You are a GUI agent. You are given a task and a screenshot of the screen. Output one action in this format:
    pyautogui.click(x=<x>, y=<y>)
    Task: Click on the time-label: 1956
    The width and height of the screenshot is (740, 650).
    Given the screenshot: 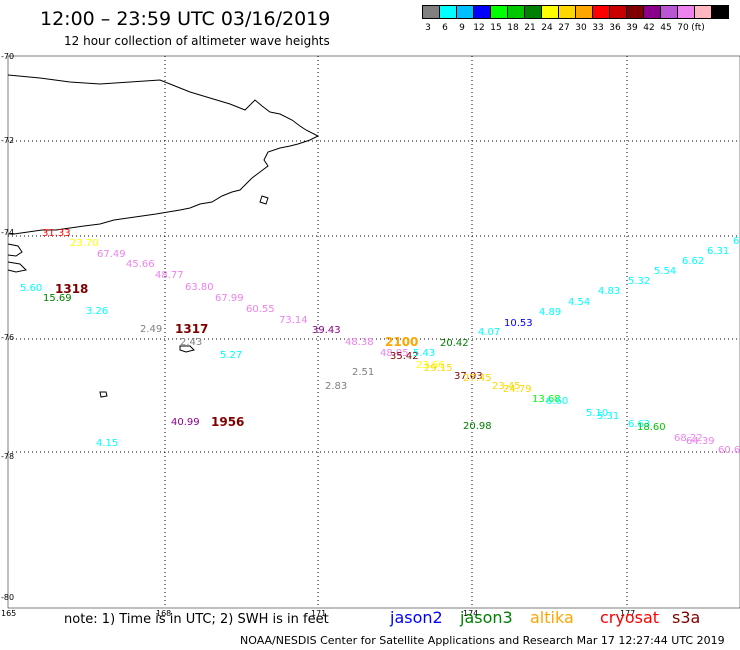 What is the action you would take?
    pyautogui.click(x=228, y=422)
    